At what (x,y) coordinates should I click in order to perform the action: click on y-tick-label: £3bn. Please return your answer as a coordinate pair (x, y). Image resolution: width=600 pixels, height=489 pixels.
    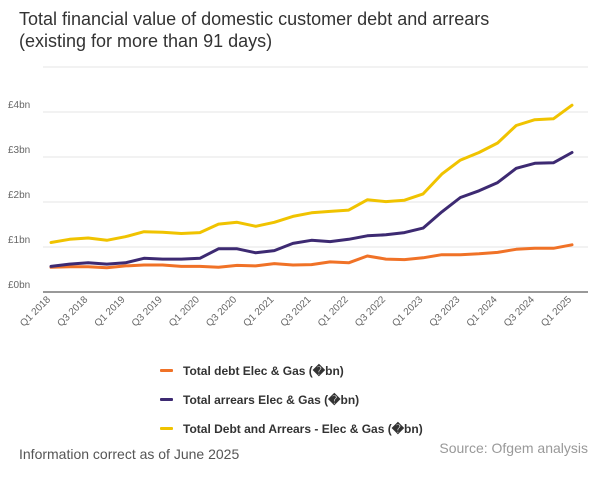
    Looking at the image, I should click on (19, 150).